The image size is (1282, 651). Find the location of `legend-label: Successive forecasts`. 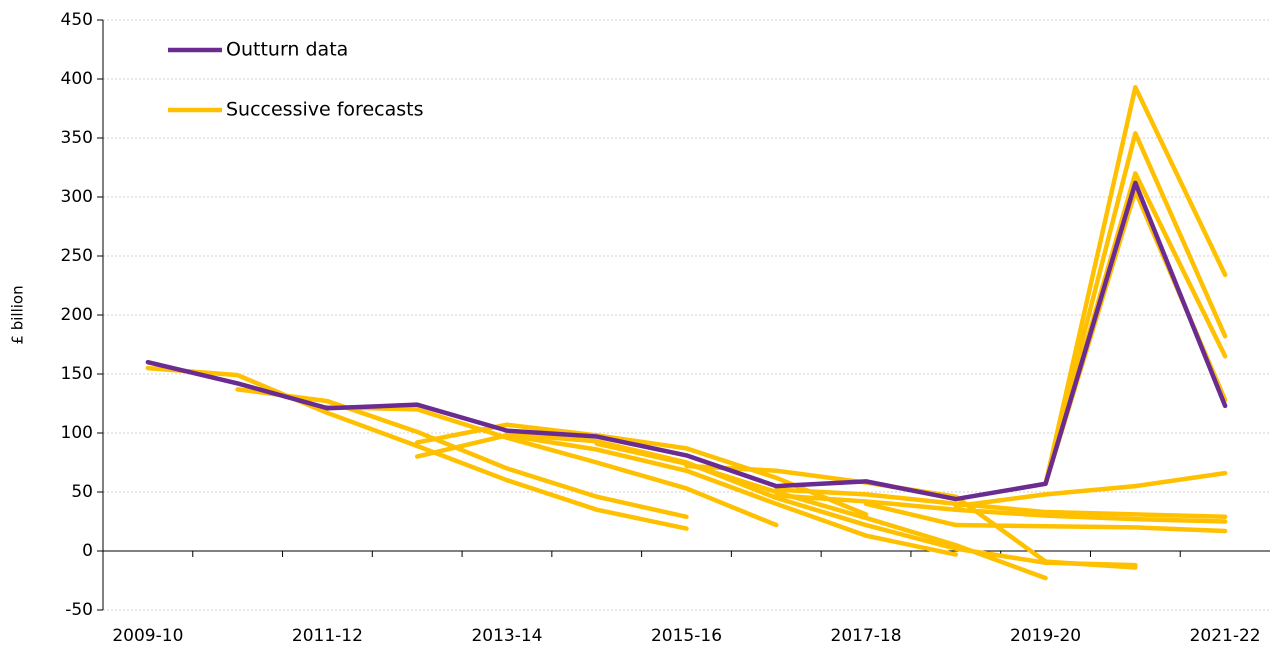

legend-label: Successive forecasts is located at coordinates (324, 110).